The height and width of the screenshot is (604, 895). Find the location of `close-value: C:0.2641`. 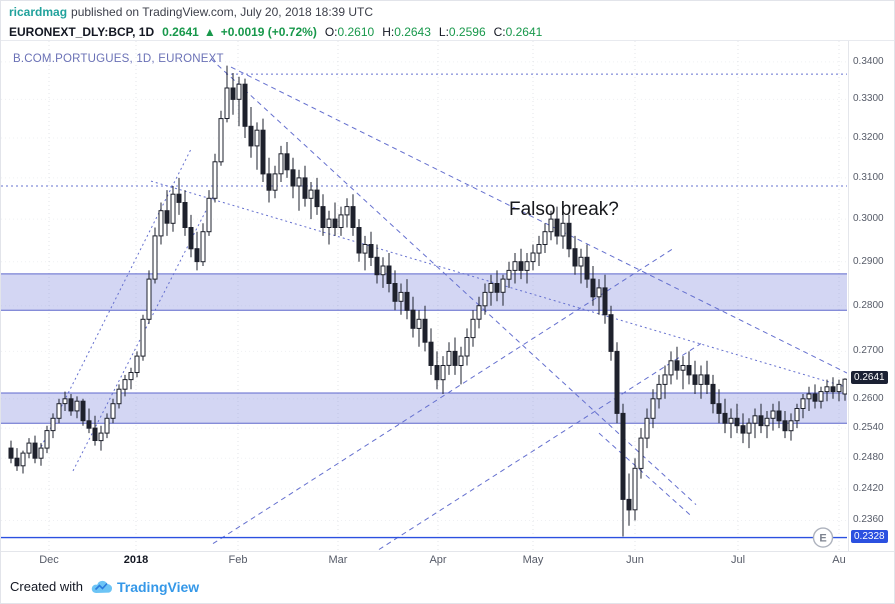

close-value: C:0.2641 is located at coordinates (518, 31).